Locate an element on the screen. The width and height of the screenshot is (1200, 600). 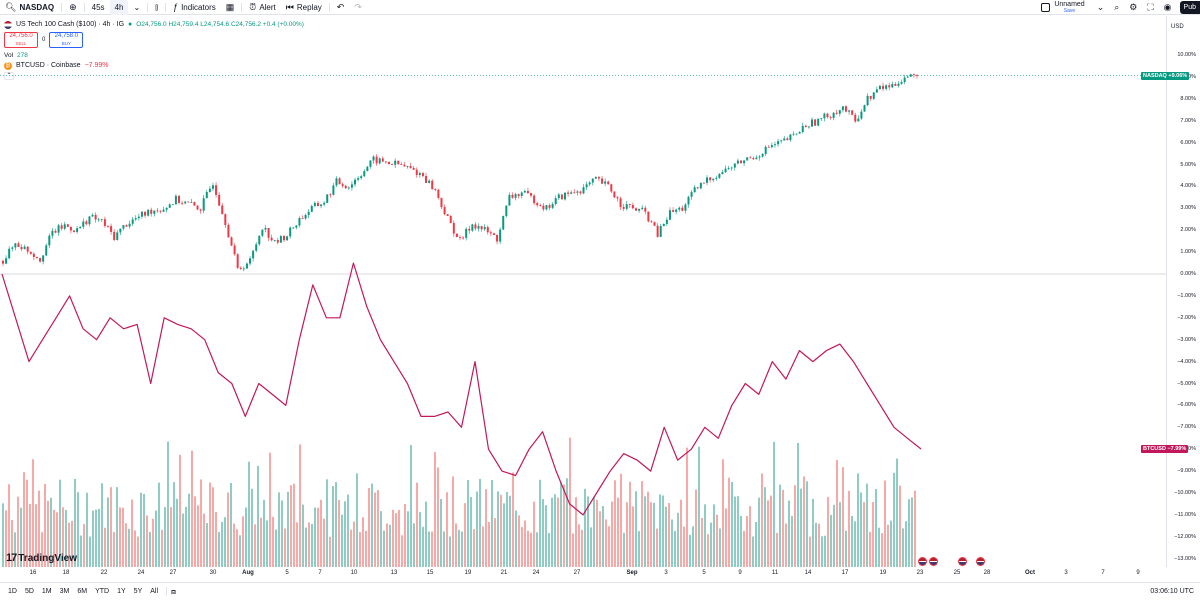
price-tick-label: −12.00% is located at coordinates (1185, 536).